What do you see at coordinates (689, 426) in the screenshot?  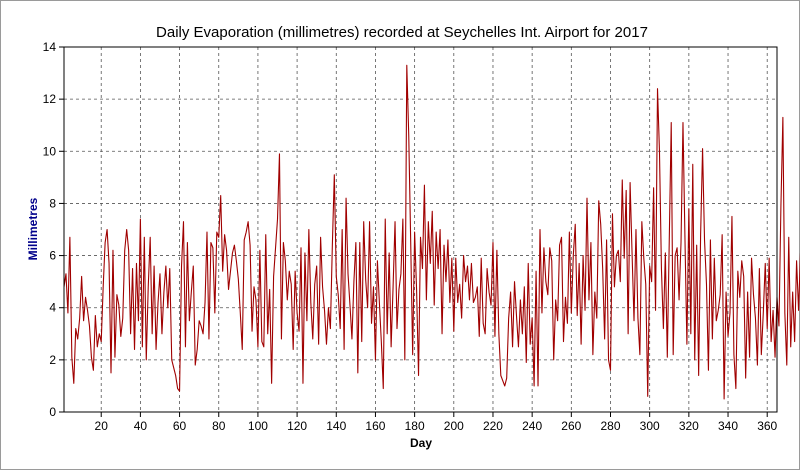 I see `x-tick-label: 320` at bounding box center [689, 426].